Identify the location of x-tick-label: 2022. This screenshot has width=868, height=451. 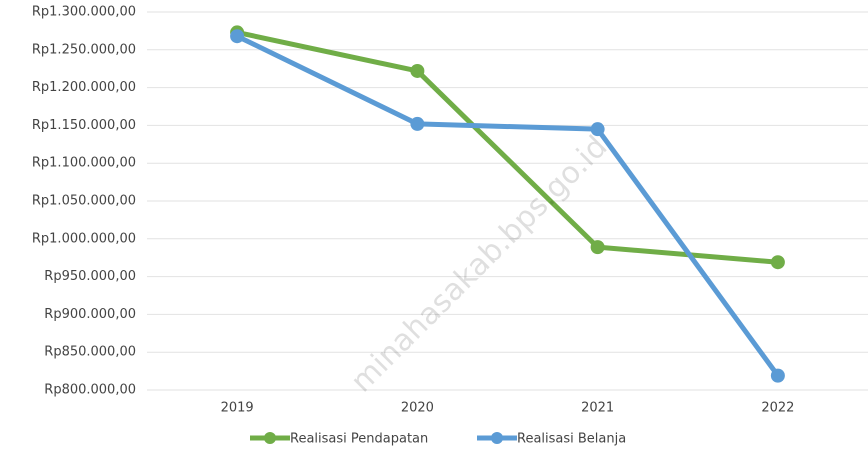
(777, 408).